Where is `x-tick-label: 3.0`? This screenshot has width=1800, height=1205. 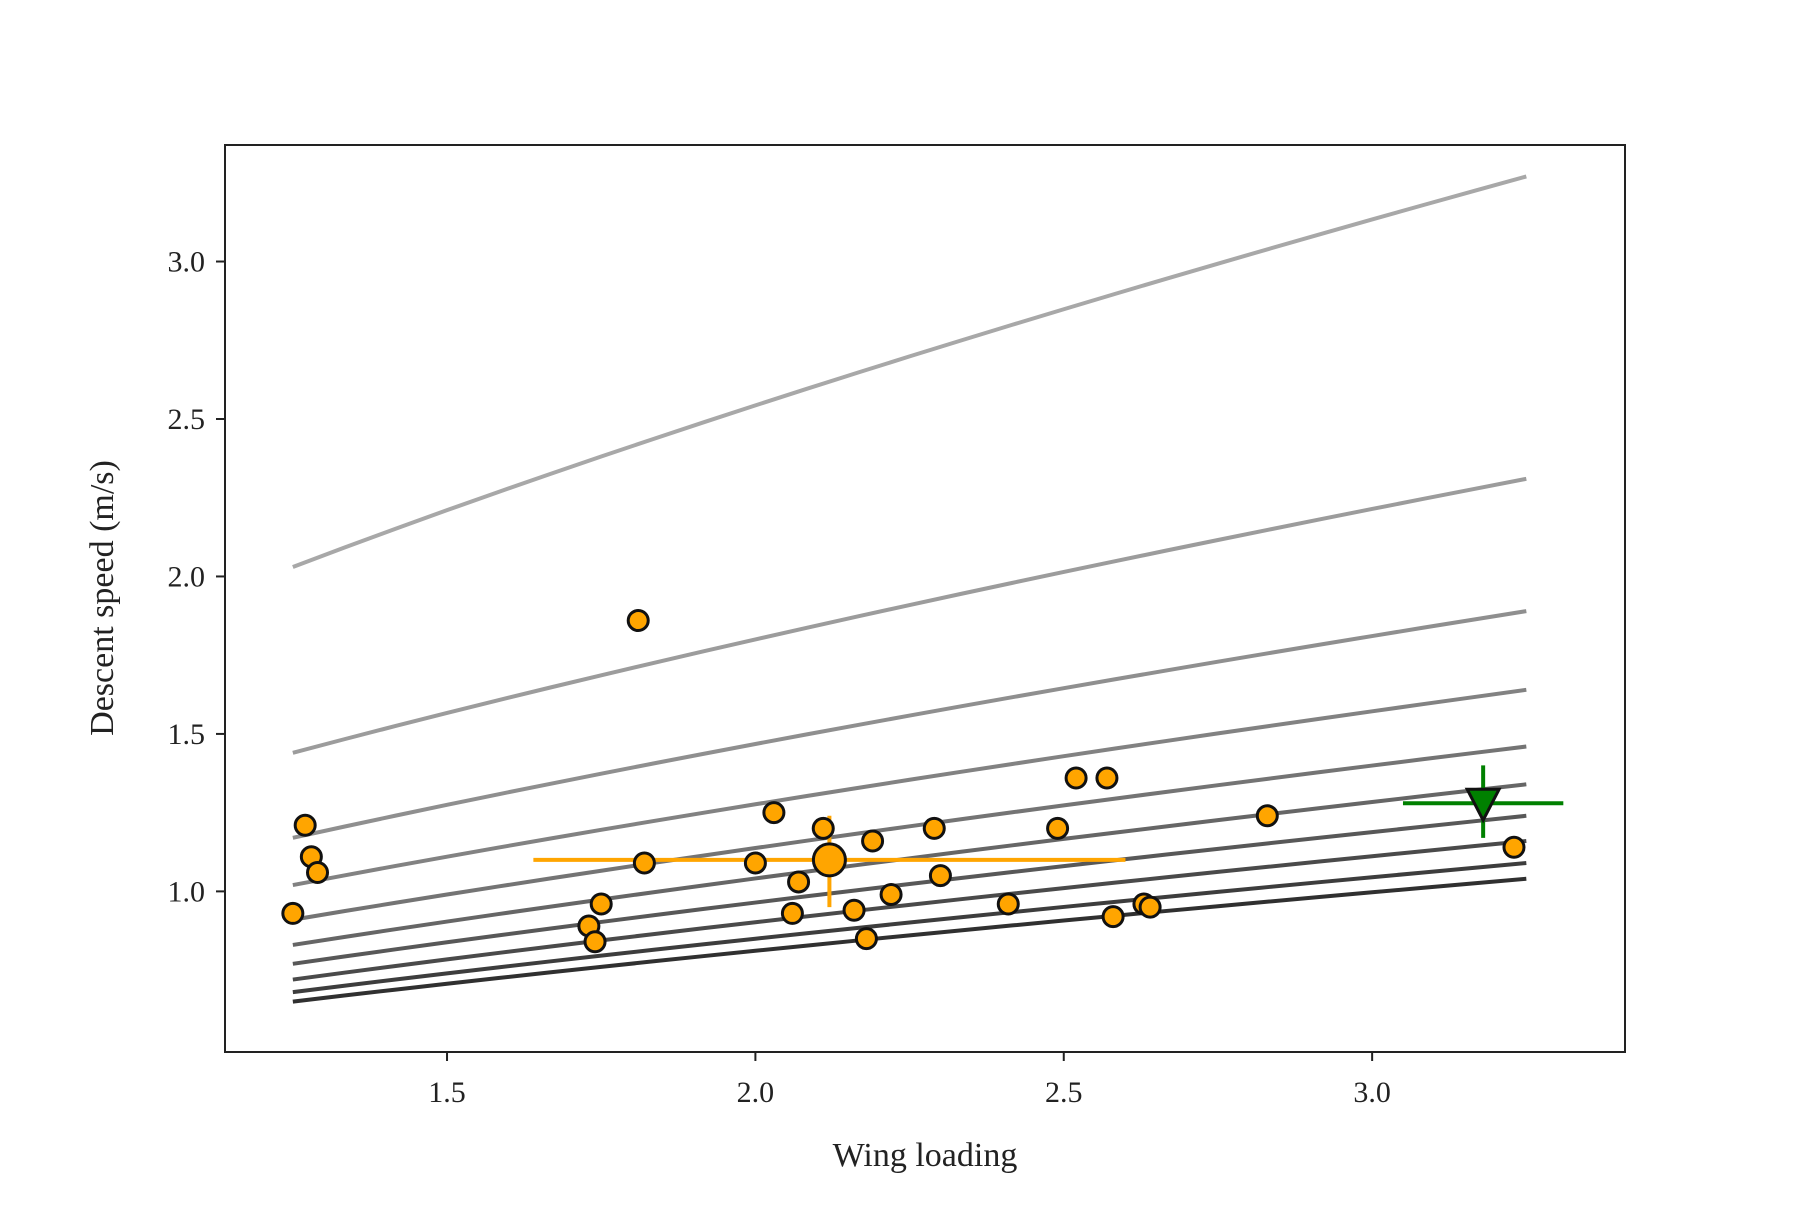
x-tick-label: 3.0 is located at coordinates (1372, 1092).